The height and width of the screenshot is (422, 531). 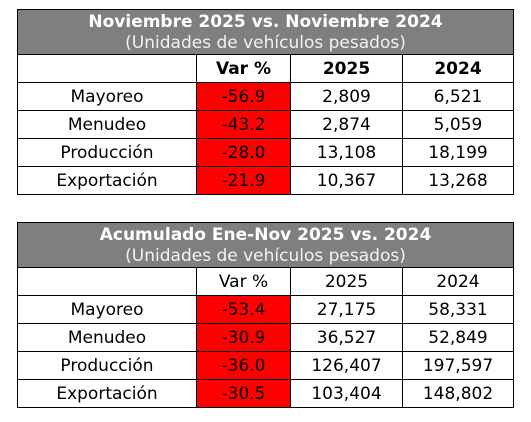 What do you see at coordinates (243, 96) in the screenshot?
I see `var-cell: -56.9` at bounding box center [243, 96].